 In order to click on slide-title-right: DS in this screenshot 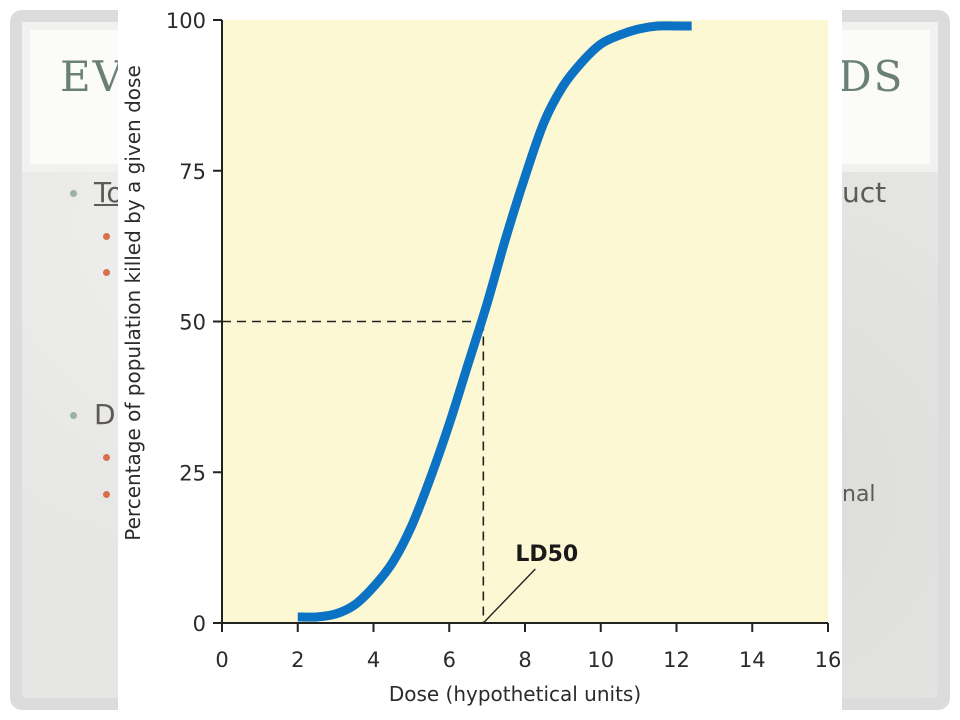, I will do `click(871, 76)`.